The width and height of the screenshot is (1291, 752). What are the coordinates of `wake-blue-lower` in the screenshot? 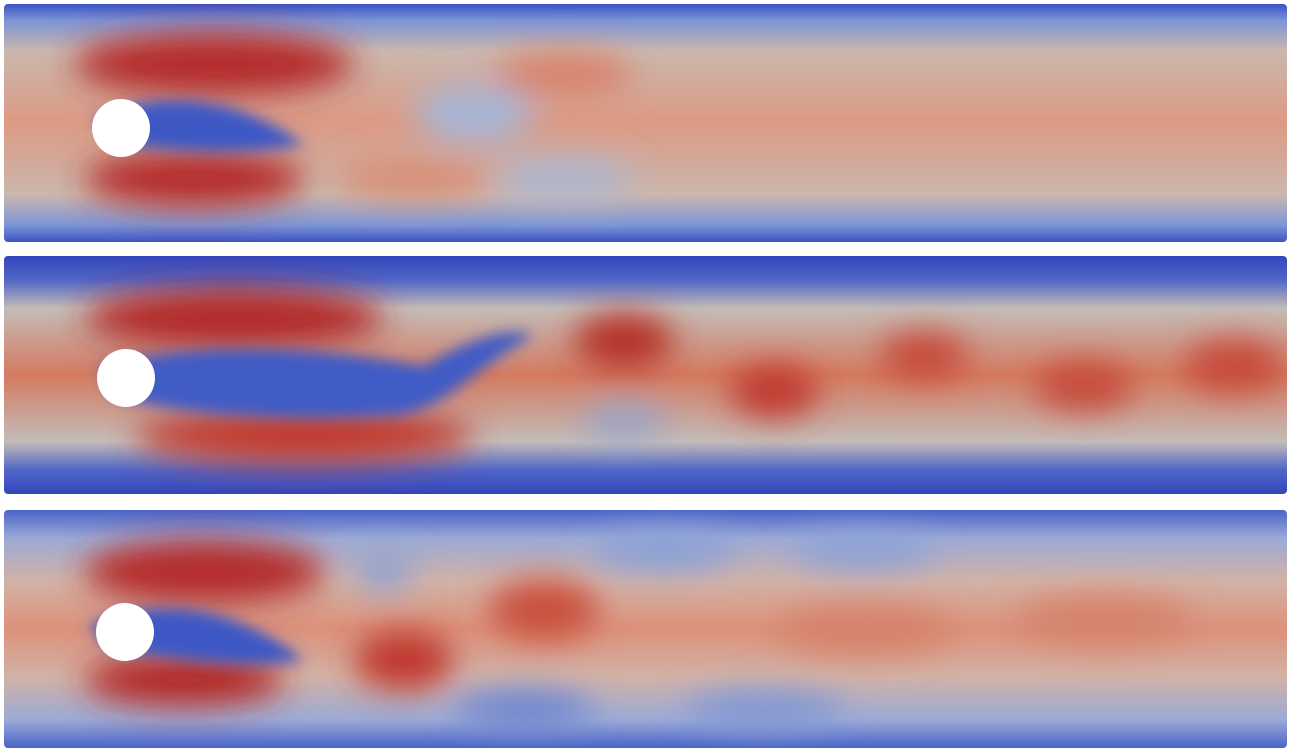 It's located at (564, 179).